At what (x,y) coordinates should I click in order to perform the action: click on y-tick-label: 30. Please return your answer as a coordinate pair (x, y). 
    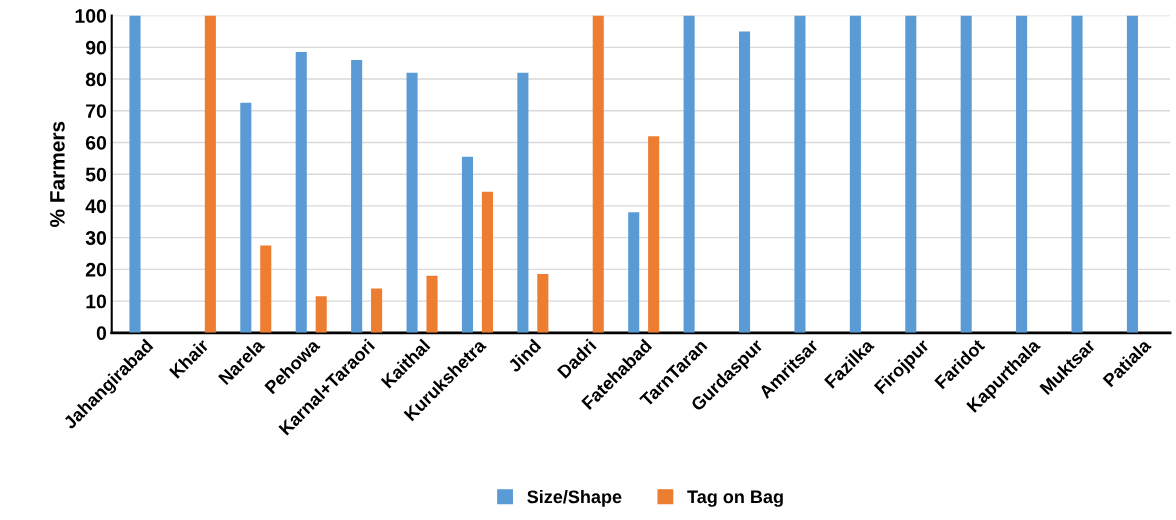
    Looking at the image, I should click on (96, 238).